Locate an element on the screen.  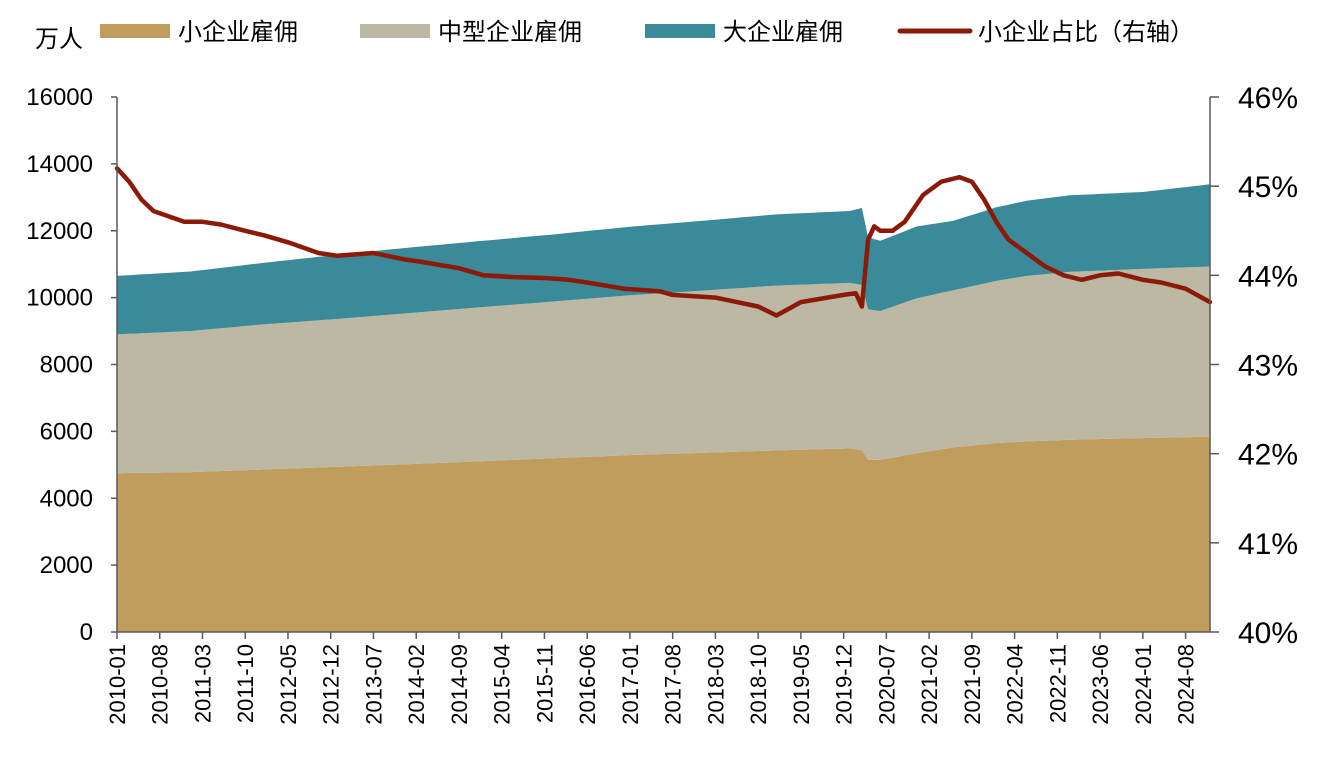
right-tick-label: 40% is located at coordinates (1268, 633).